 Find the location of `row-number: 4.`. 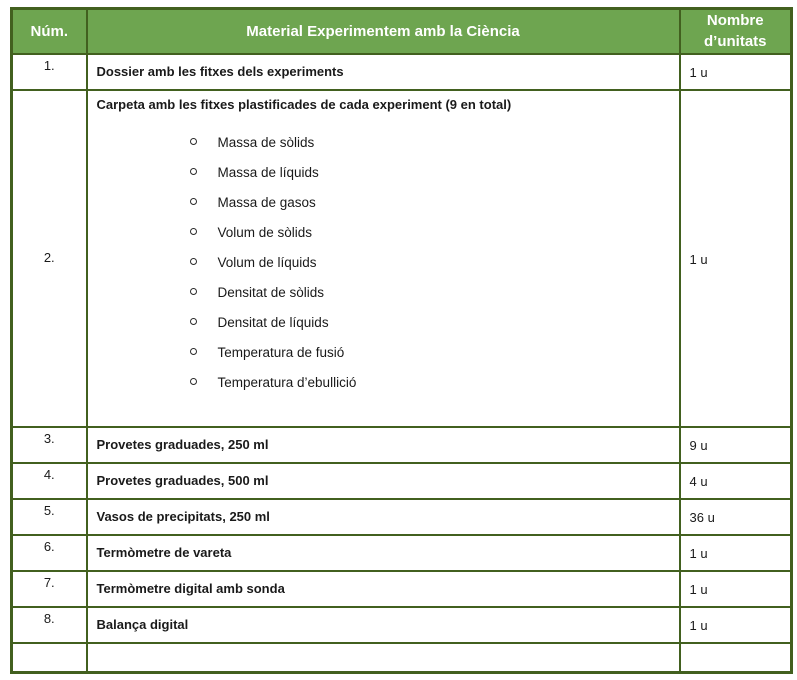

row-number: 4. is located at coordinates (49, 480).